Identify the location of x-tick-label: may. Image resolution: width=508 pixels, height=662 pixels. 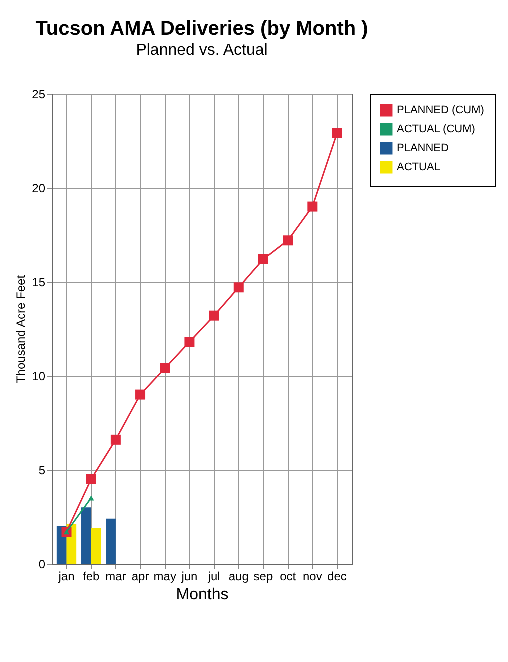
(165, 577).